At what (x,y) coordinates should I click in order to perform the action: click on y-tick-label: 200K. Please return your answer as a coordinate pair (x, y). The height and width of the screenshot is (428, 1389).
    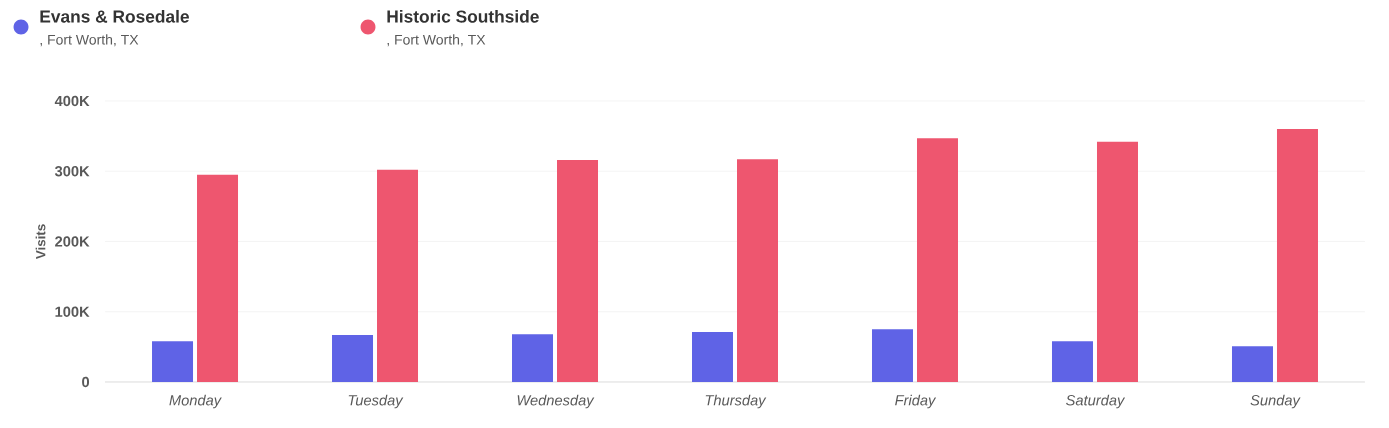
    Looking at the image, I should click on (72, 241).